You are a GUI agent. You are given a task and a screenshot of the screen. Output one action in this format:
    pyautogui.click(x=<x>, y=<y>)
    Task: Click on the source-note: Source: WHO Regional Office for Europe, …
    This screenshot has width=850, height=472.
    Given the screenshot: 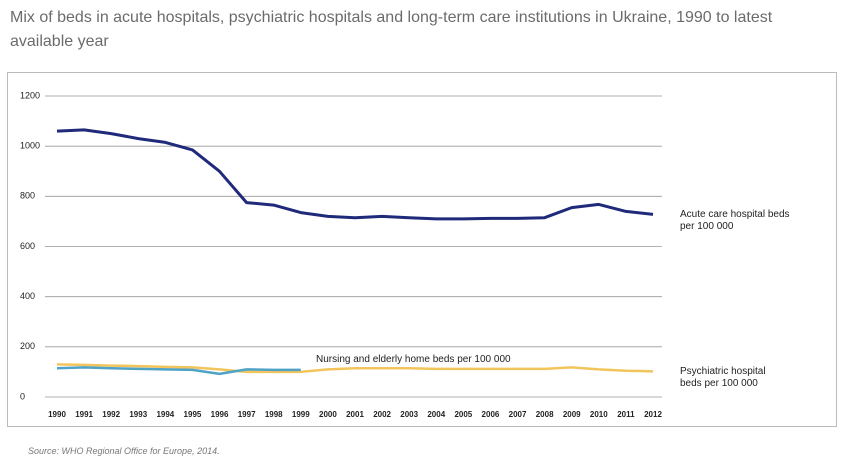 What is the action you would take?
    pyautogui.click(x=124, y=451)
    